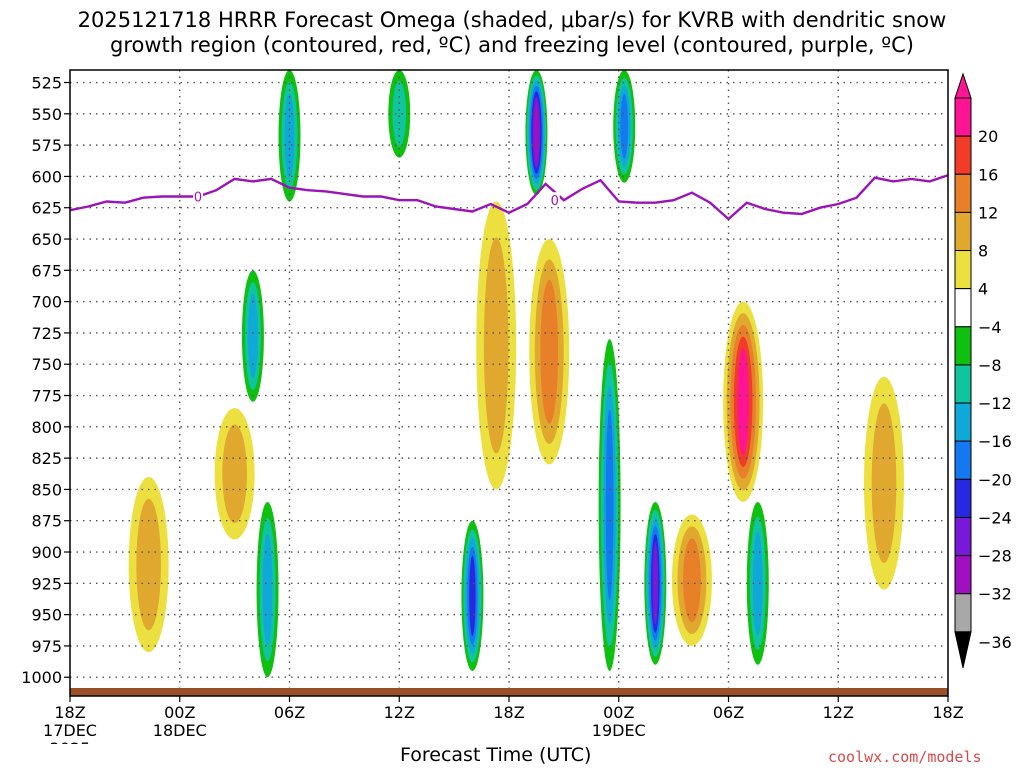 This screenshot has width=1024, height=768. What do you see at coordinates (995, 594) in the screenshot?
I see `colorbar-label: −32` at bounding box center [995, 594].